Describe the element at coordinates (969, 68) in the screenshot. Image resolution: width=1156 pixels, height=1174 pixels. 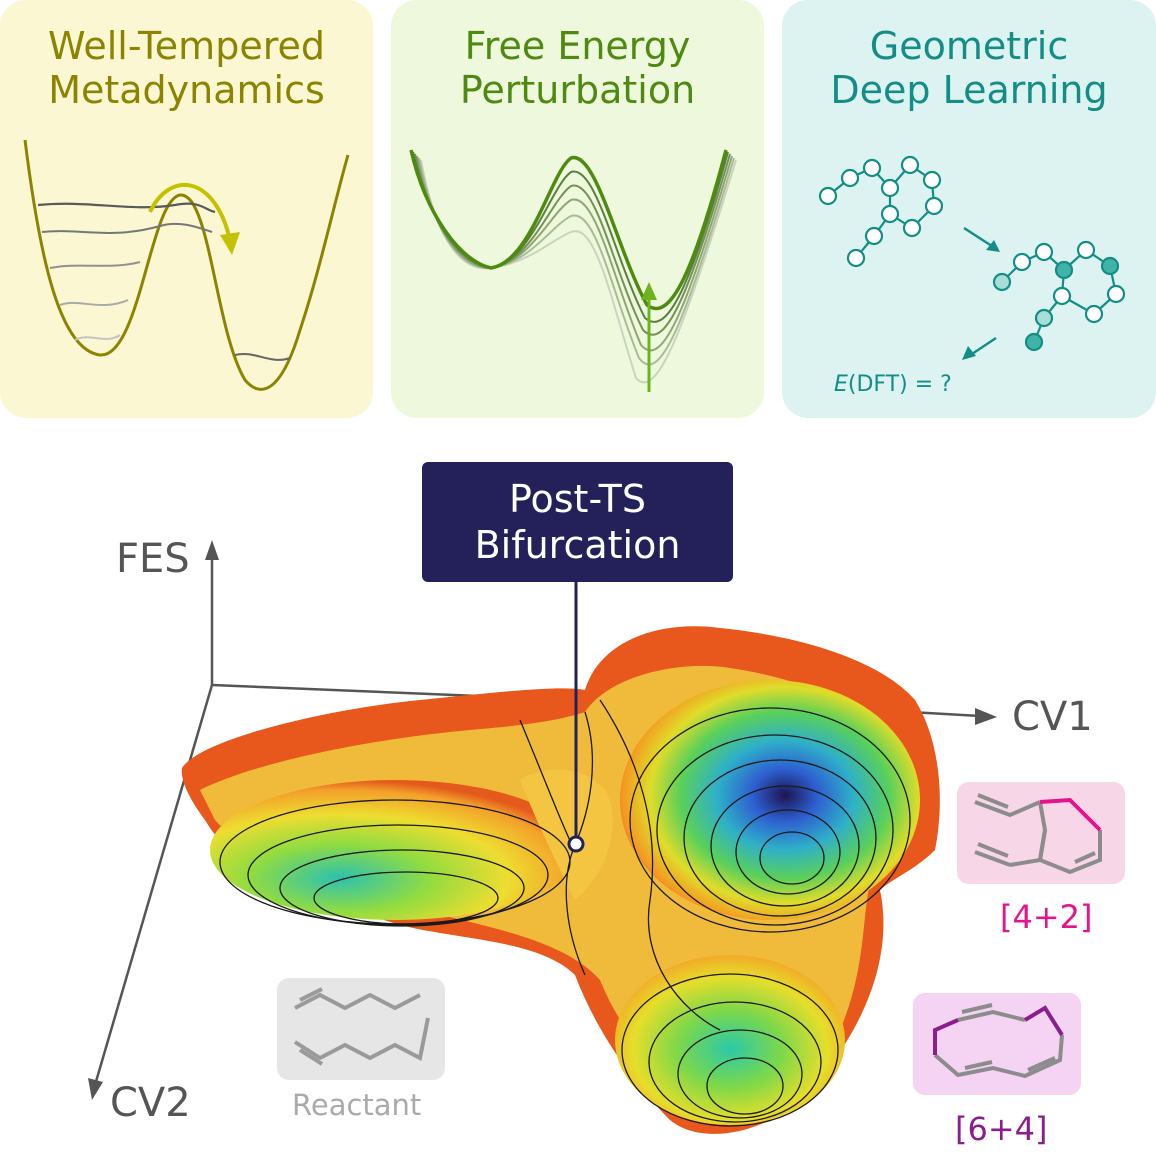
I see `panel-title: Geometric Deep Learning` at that location.